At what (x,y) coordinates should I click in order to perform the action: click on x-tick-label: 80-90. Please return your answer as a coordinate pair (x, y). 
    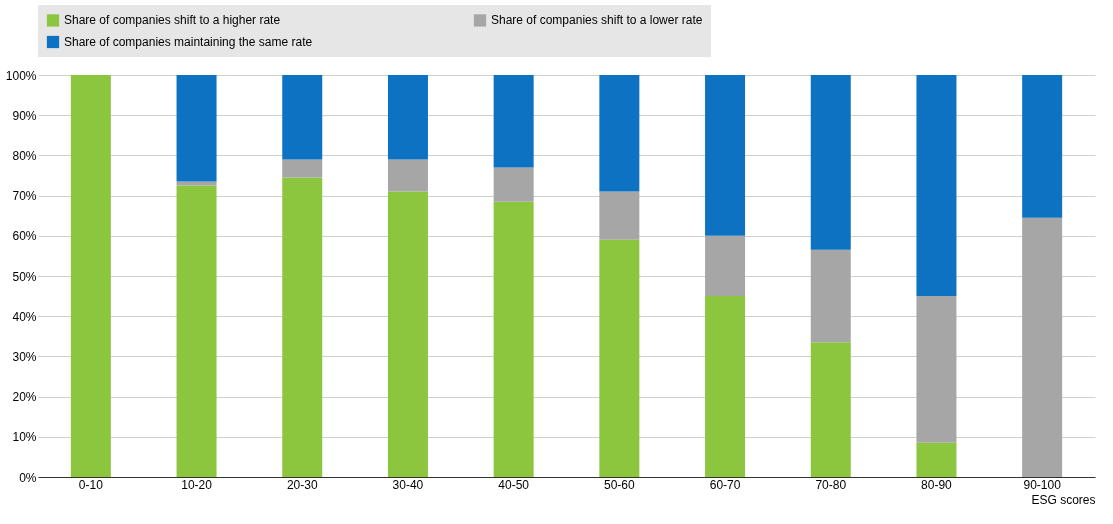
    Looking at the image, I should click on (937, 484).